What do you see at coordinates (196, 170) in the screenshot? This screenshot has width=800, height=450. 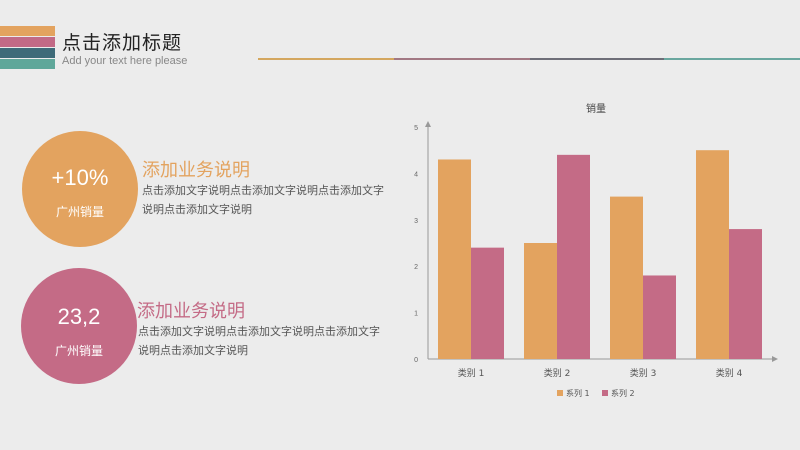 I see `item-title-1: 添加业务说明` at bounding box center [196, 170].